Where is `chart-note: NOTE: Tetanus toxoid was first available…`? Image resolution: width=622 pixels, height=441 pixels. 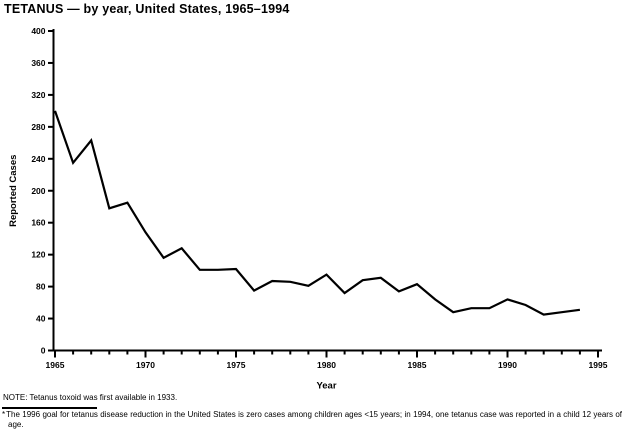
chart-note: NOTE: Tetanus toxoid was first available… is located at coordinates (90, 397).